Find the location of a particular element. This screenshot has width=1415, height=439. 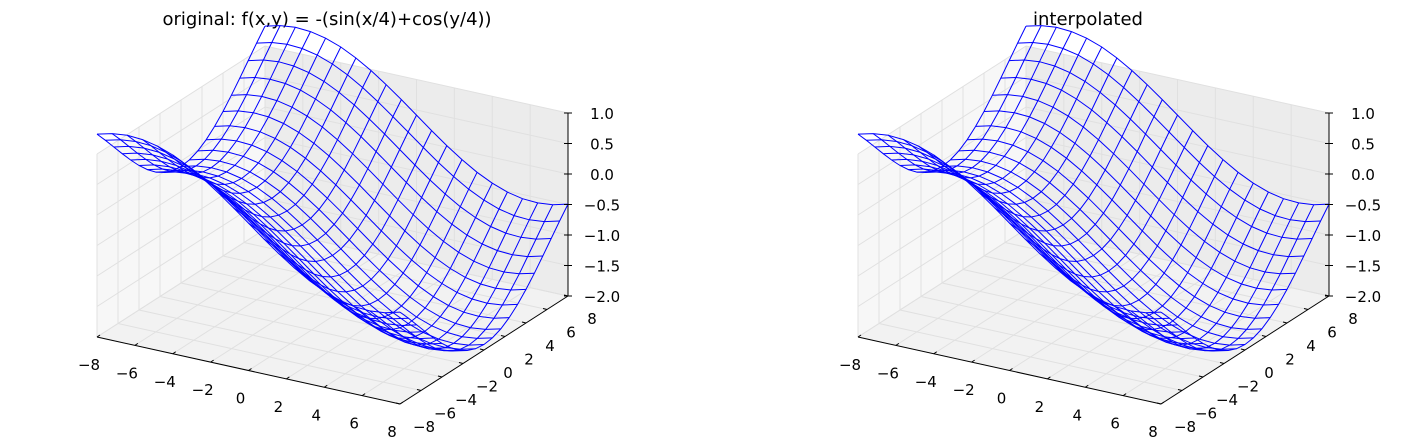

y-tick-label: −8 is located at coordinates (424, 427).